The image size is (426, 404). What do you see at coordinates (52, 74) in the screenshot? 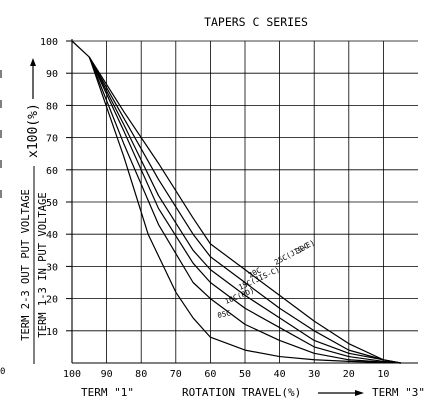
I see `y-tick-label: 90` at bounding box center [52, 74].